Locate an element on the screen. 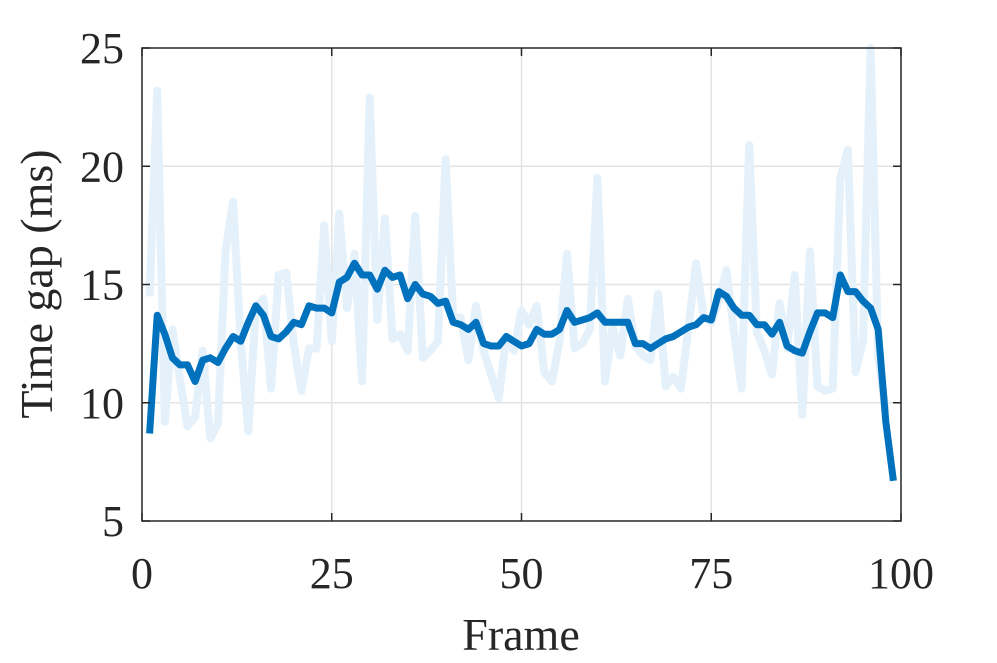 The height and width of the screenshot is (663, 997). x-tick-label: 25 is located at coordinates (332, 573).